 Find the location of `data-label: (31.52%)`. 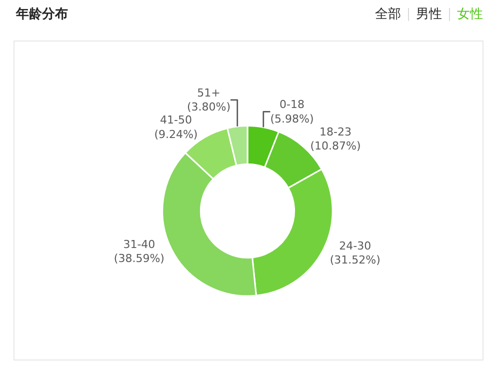

data-label: (31.52%) is located at coordinates (355, 260).